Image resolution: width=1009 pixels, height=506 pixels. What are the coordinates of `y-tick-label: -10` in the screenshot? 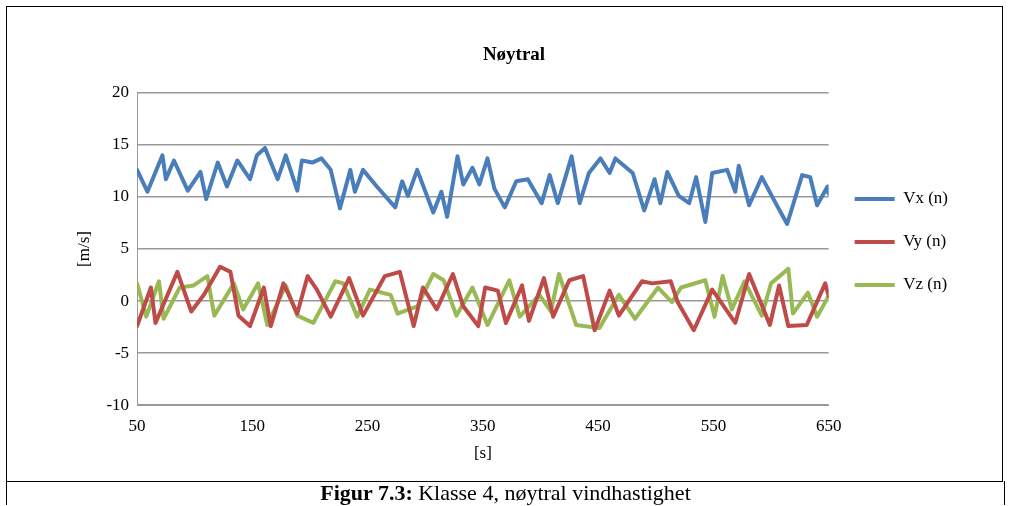 It's located at (118, 404).